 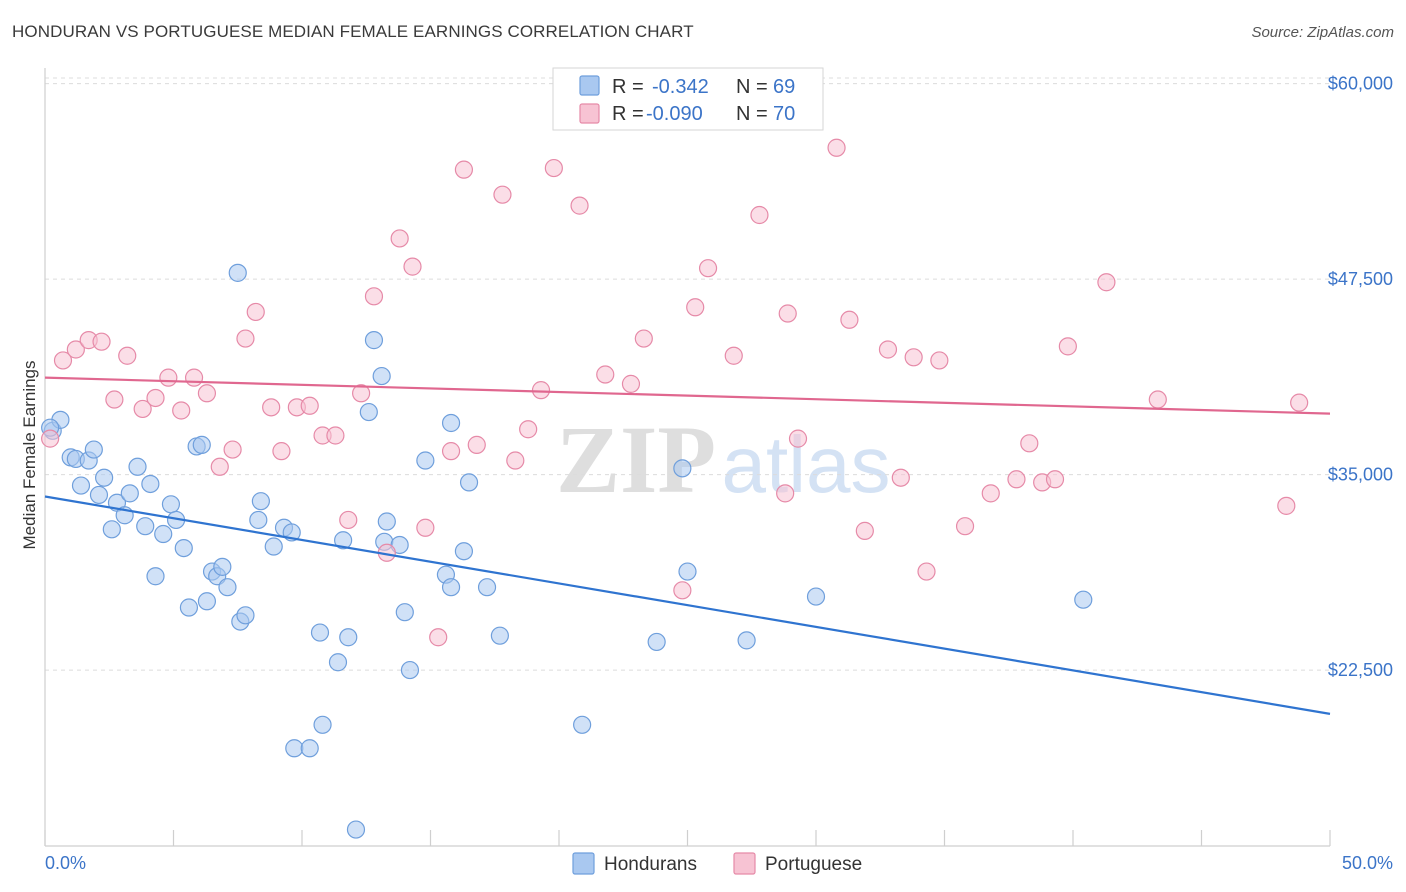 What do you see at coordinates (589, 85) in the screenshot?
I see `legend-swatch-hondurans` at bounding box center [589, 85].